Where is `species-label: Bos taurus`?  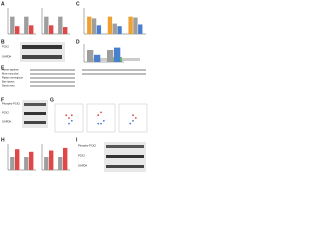
species-label: Bos taurus is located at coordinates (8, 82).